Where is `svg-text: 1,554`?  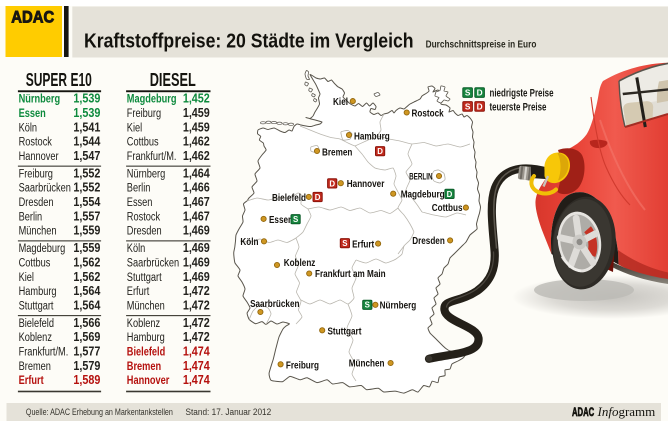
svg-text: 1,554 is located at coordinates (86, 201).